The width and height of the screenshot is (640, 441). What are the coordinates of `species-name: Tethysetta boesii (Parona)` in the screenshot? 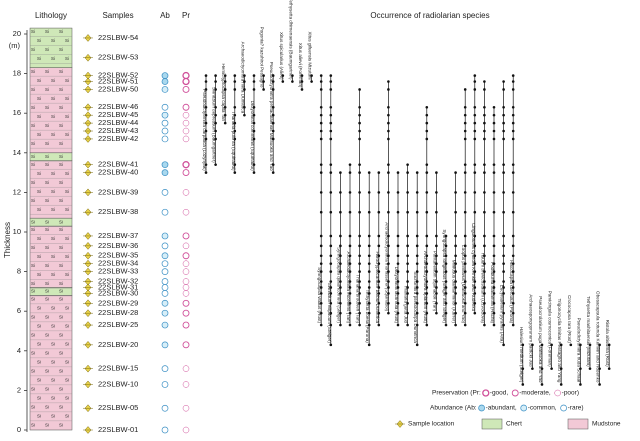 It's located at (367, 316).